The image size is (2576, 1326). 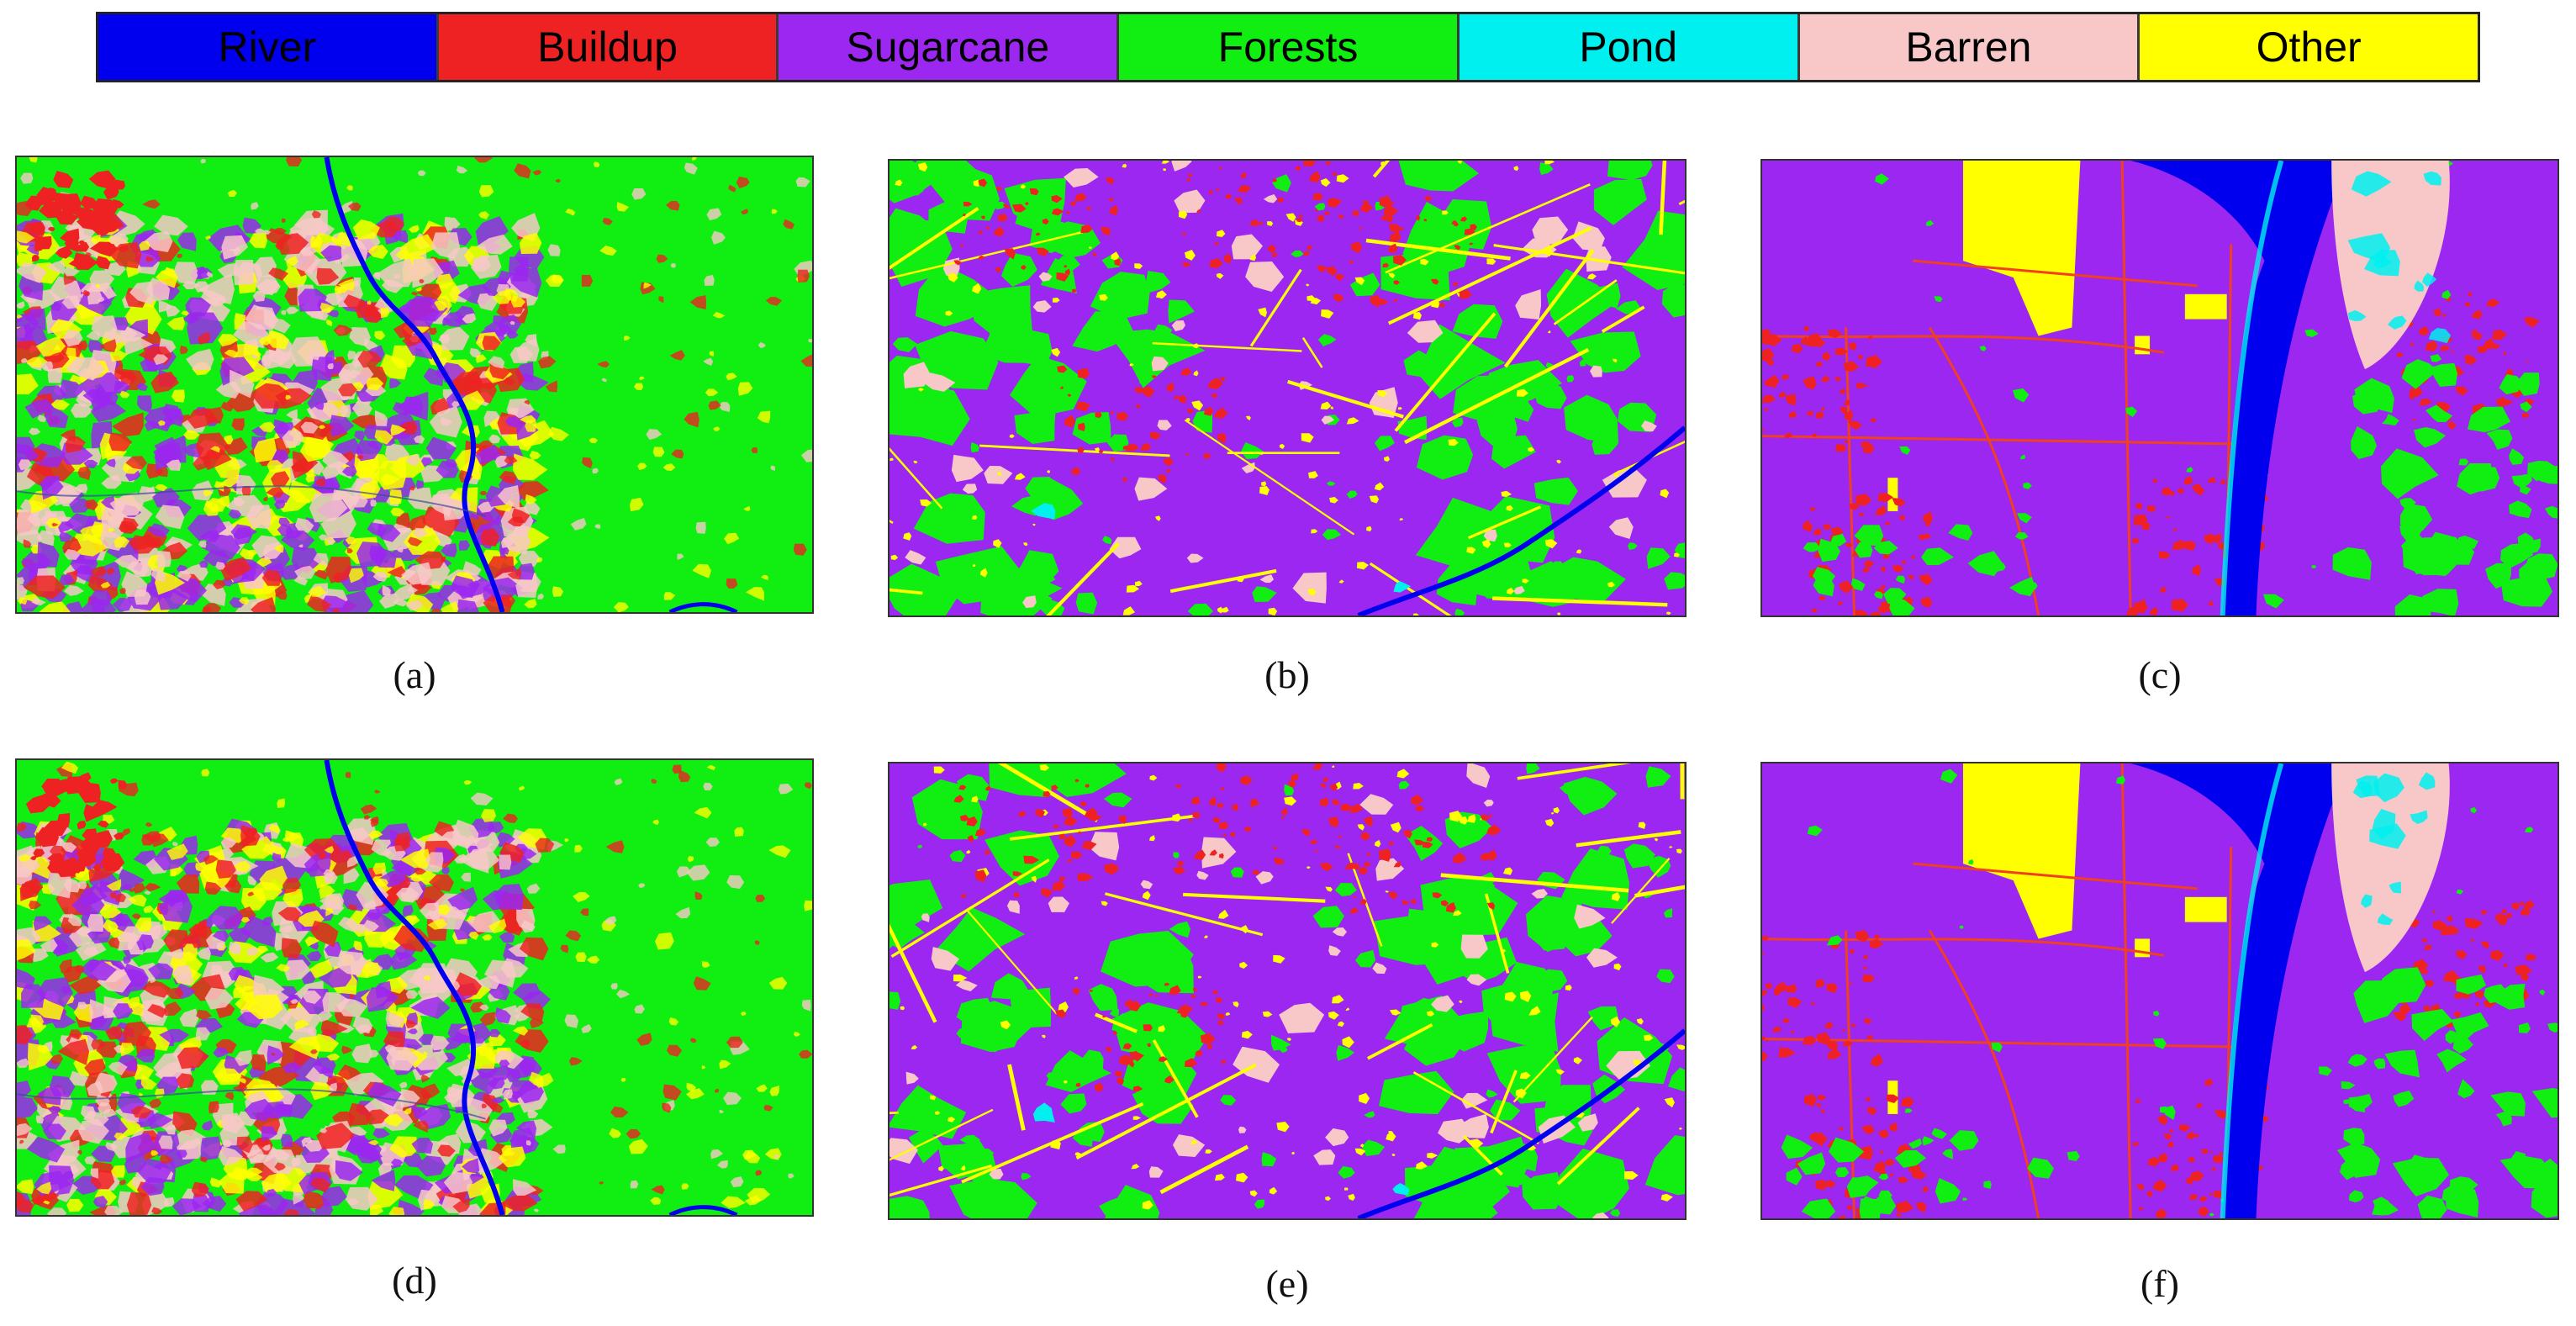 I want to click on caption-a: (a), so click(x=414, y=674).